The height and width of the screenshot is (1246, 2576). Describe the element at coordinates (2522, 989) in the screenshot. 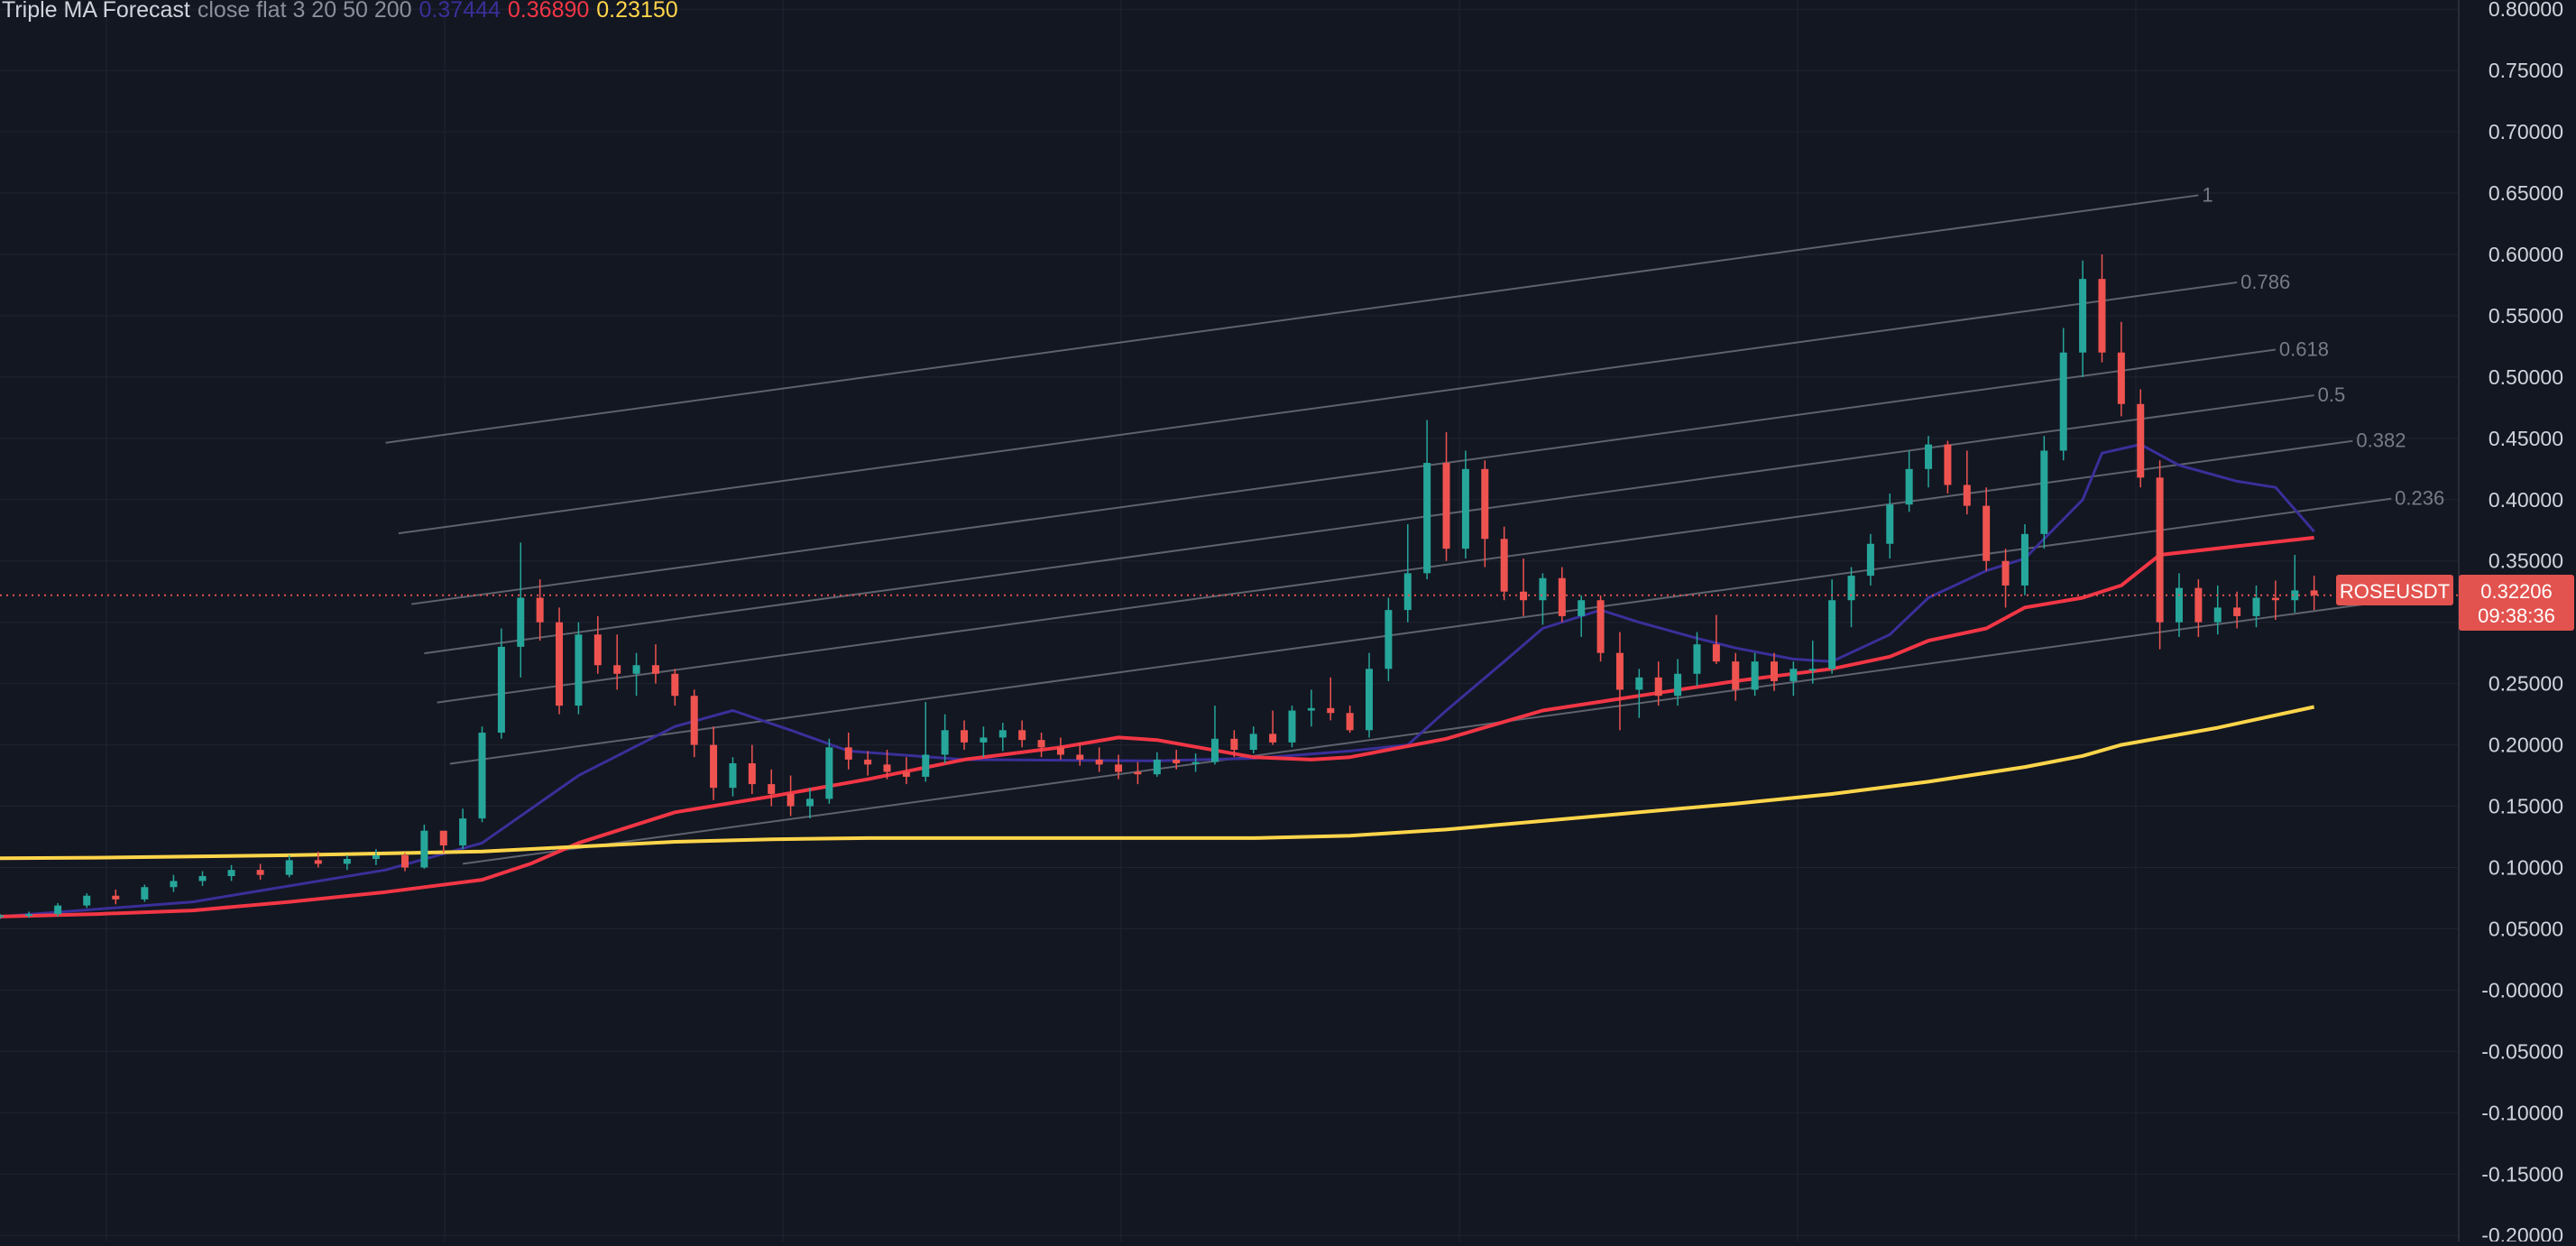

I see `price-axis-tick: -0.00000` at that location.